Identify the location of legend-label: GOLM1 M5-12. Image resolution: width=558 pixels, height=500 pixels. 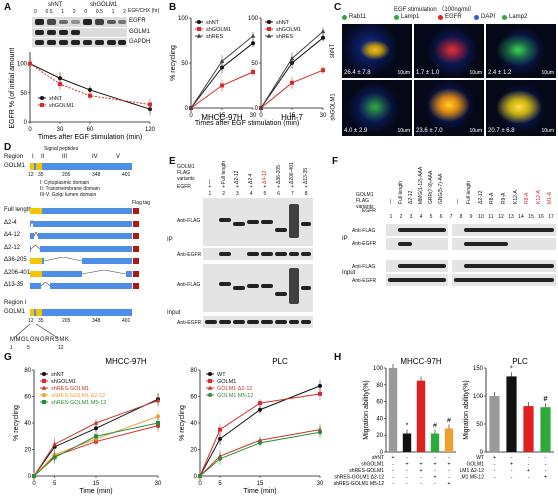
(235, 396).